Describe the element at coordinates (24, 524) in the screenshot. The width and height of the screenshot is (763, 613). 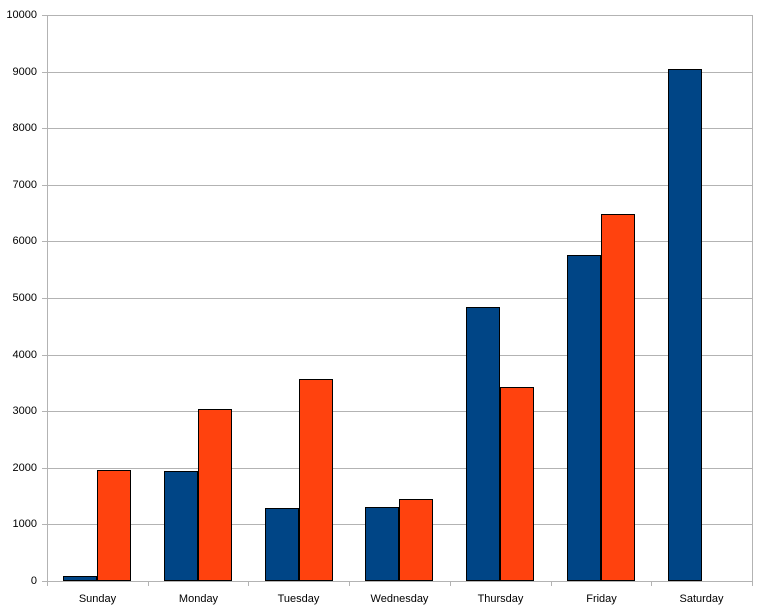
I see `y-axis-tick-label: 1000` at that location.